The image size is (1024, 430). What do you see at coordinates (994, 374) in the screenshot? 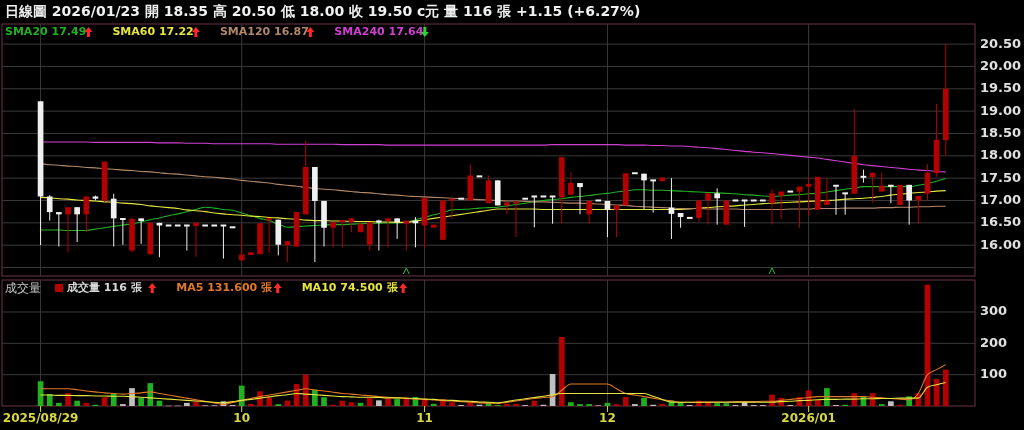
I see `y-tick-label: 100` at bounding box center [994, 374].